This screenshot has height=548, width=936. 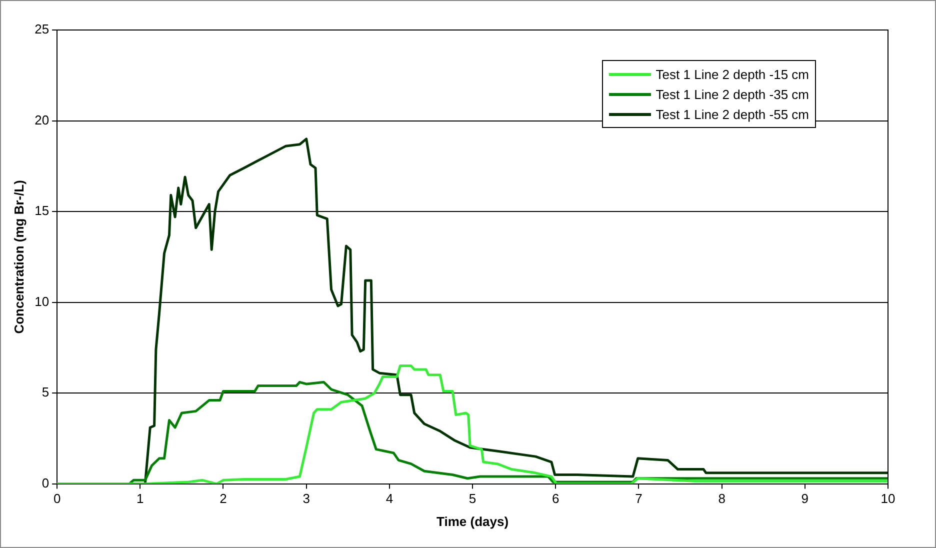 I want to click on x-axis-title: Time (days), so click(x=472, y=521).